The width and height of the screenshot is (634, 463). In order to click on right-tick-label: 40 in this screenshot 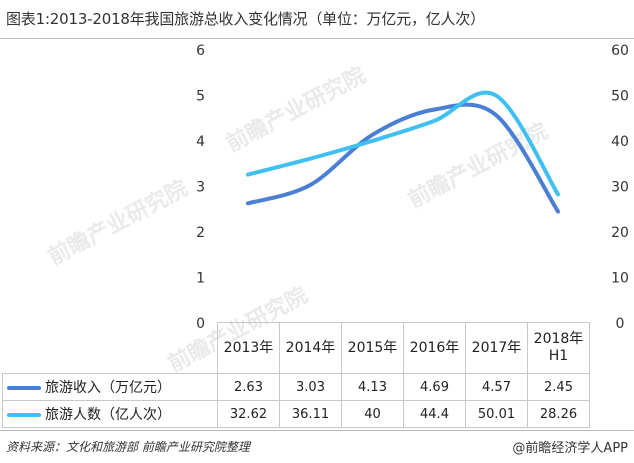, I will do `click(620, 142)`.